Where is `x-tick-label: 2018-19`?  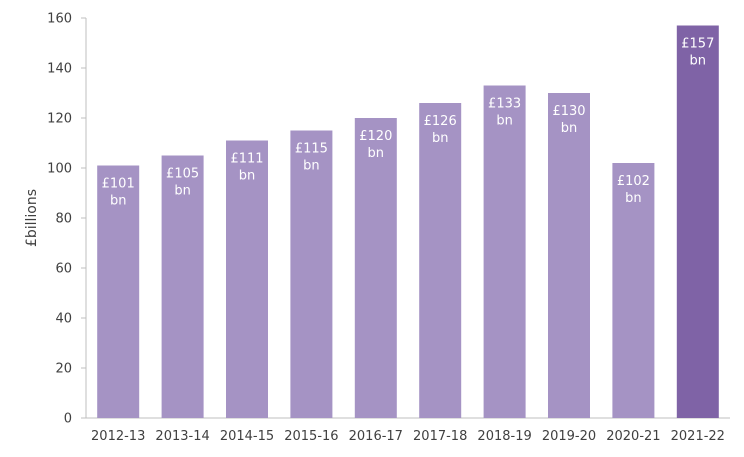 x-tick-label: 2018-19 is located at coordinates (504, 436).